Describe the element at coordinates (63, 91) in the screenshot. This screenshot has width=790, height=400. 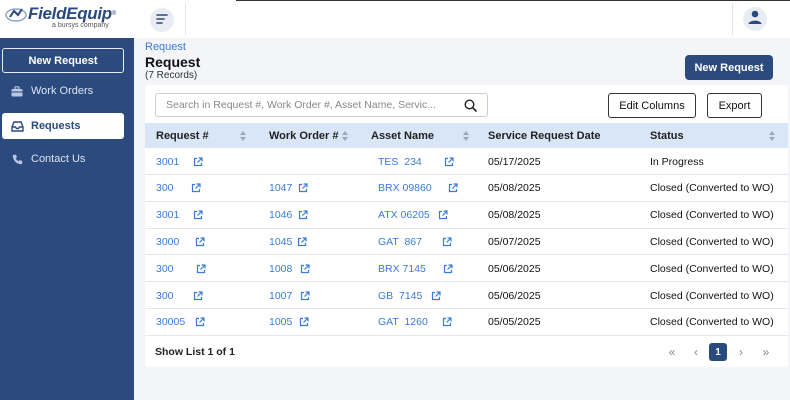
I see `sidebar-item-work-orders: Work Orders` at that location.